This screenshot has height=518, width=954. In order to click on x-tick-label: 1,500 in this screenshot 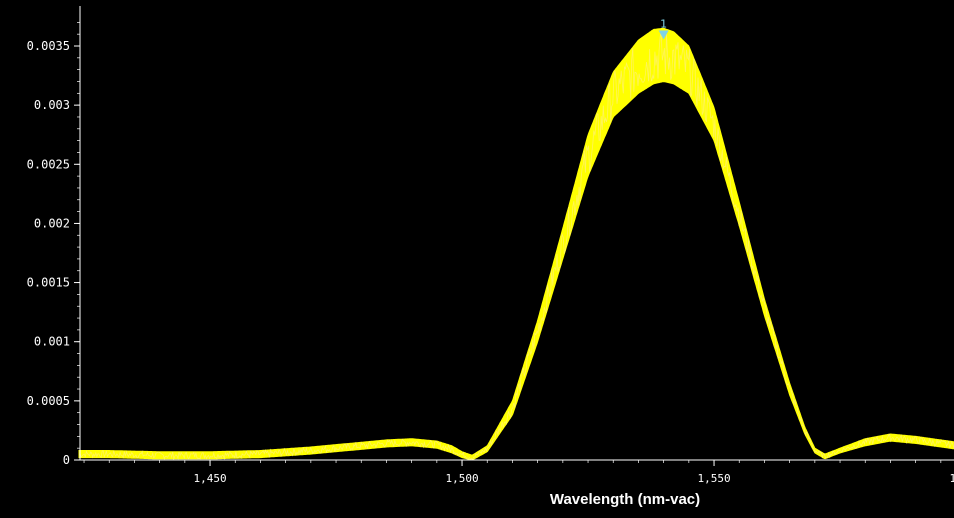, I will do `click(461, 478)`.